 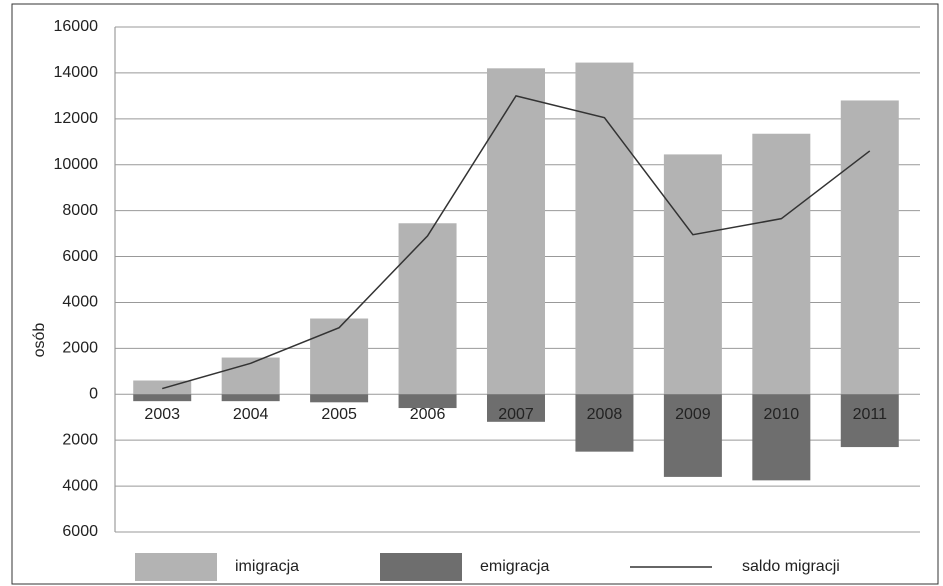 I want to click on legend-label: imigracja, so click(x=267, y=566).